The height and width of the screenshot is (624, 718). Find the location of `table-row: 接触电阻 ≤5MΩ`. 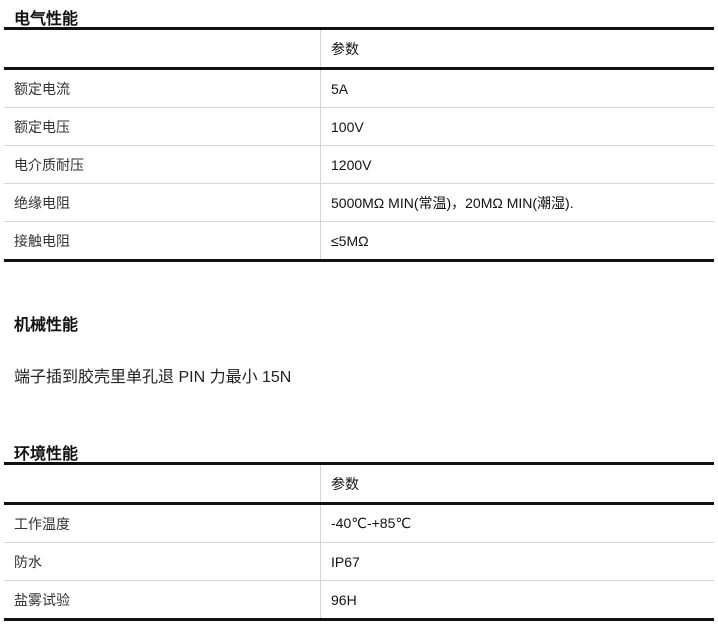

table-row: 接触电阻 ≤5MΩ is located at coordinates (359, 241).